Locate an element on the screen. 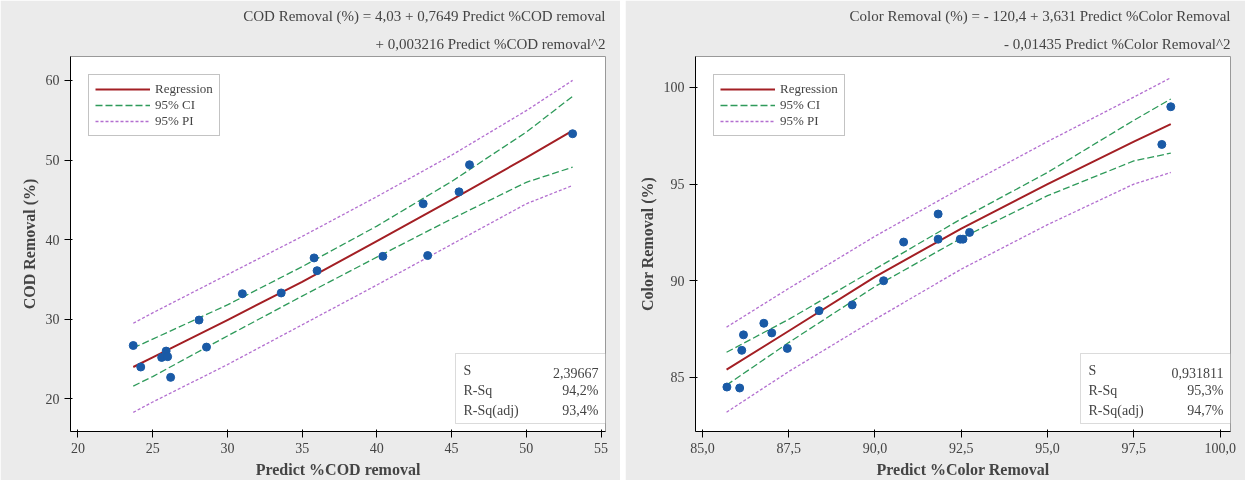 The height and width of the screenshot is (484, 1249). chart-title: COD Removal (%) = 4,03 + 0,7649 Predict %COD removal is located at coordinates (424, 16).